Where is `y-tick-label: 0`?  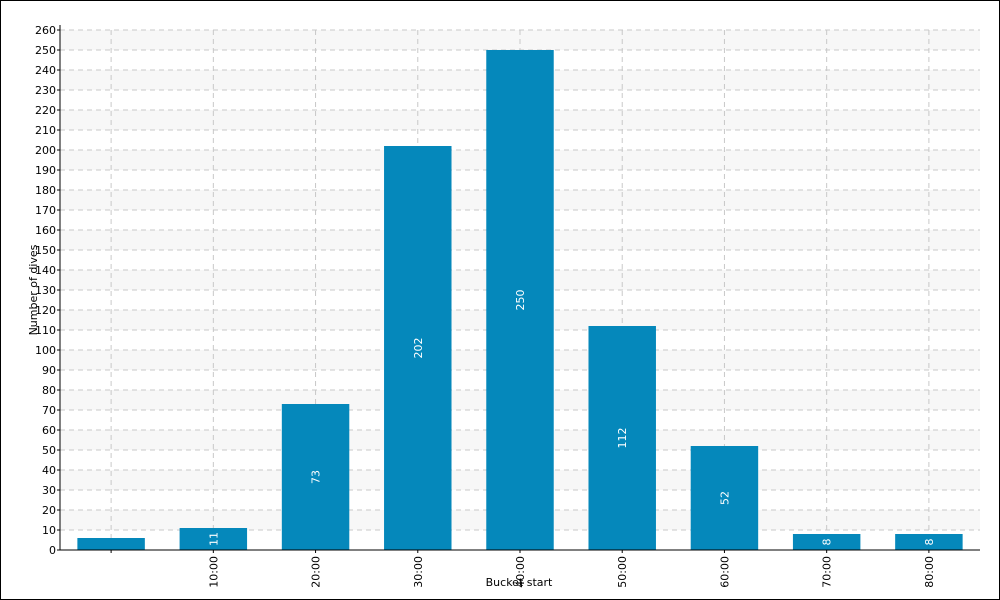
y-tick-label: 0 is located at coordinates (52, 550).